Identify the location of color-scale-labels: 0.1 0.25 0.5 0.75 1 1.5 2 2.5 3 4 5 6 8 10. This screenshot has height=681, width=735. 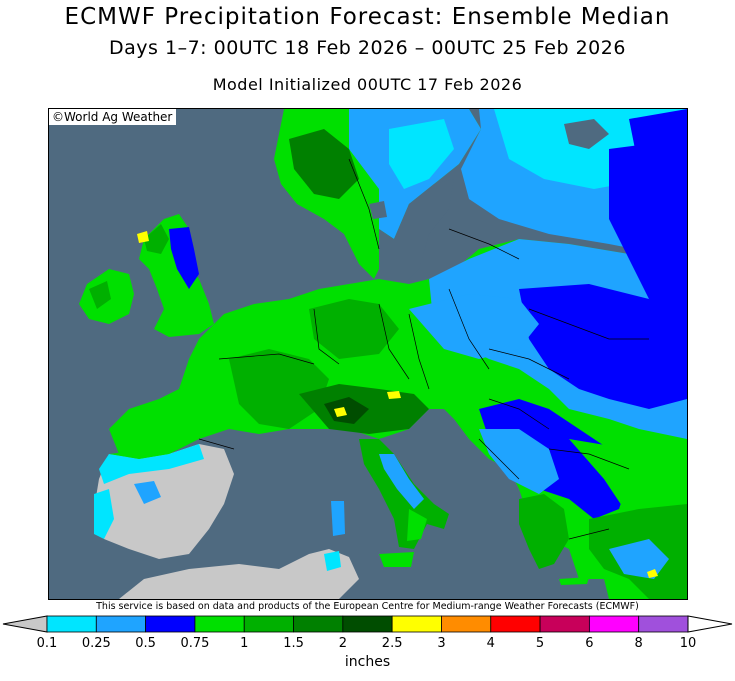
(367, 646).